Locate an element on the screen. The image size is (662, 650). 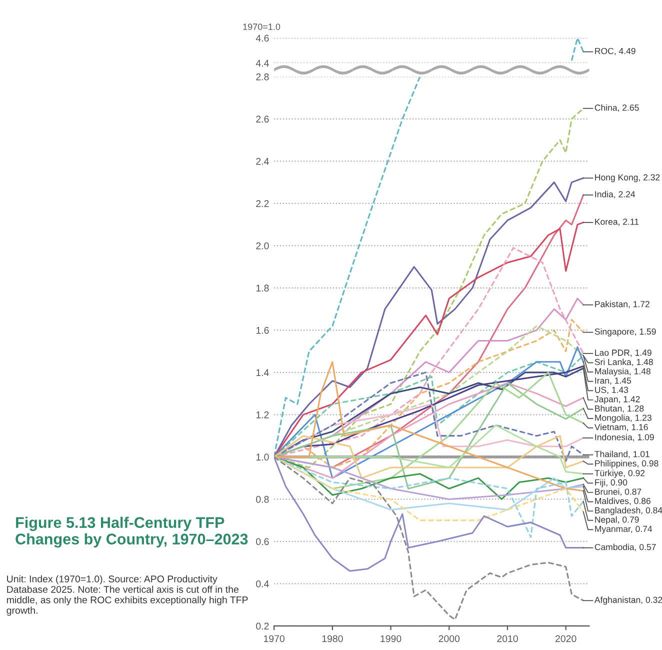
x-tick-label: 2020 is located at coordinates (566, 638).